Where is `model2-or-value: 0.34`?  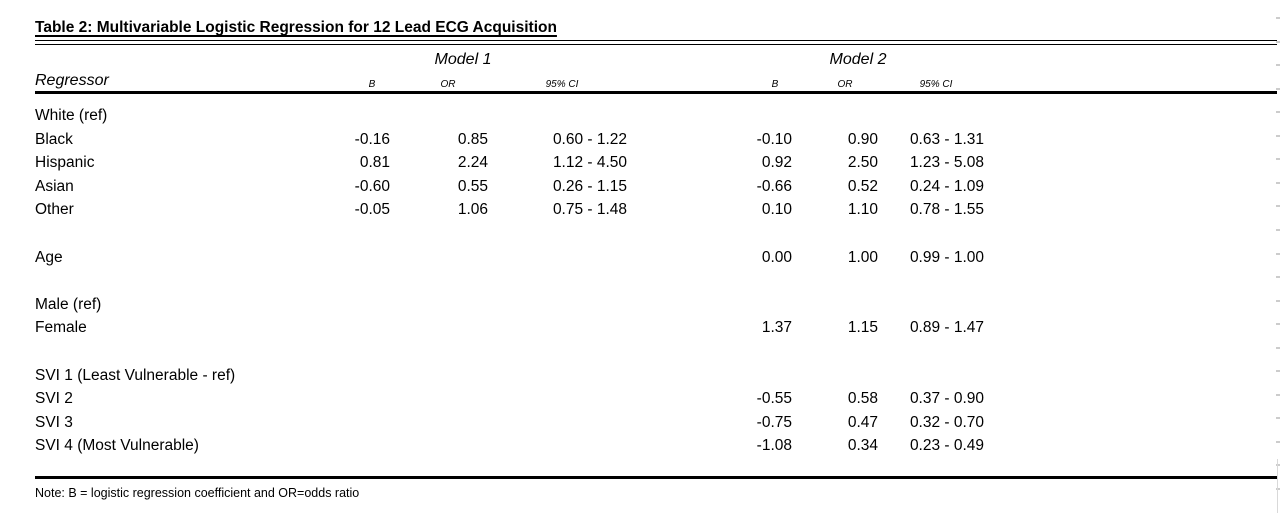
model2-or-value: 0.34 is located at coordinates (862, 446).